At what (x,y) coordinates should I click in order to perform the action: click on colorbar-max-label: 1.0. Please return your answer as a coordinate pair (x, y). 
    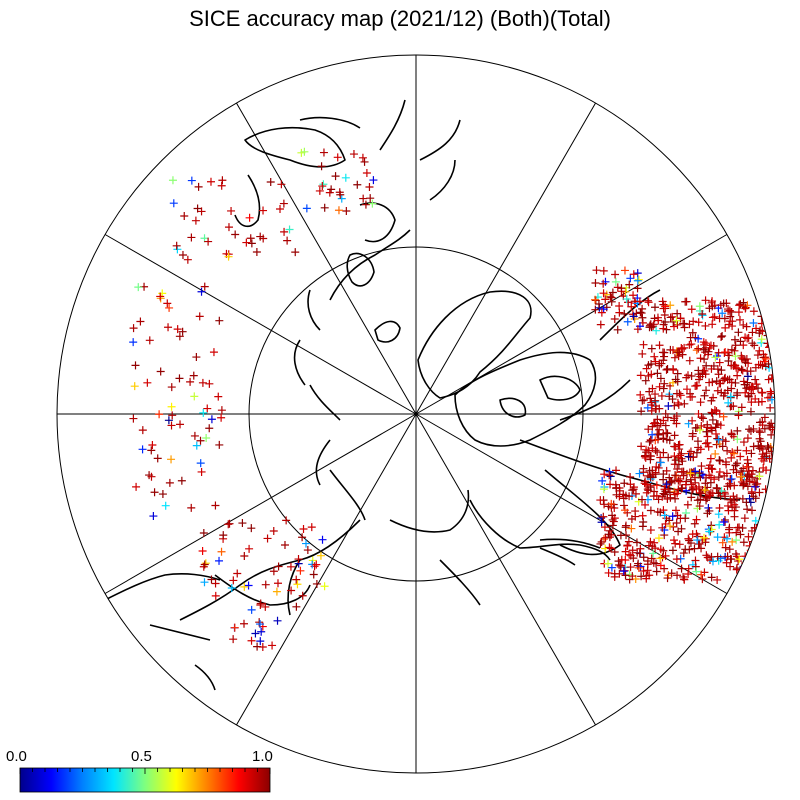
    Looking at the image, I should click on (262, 756).